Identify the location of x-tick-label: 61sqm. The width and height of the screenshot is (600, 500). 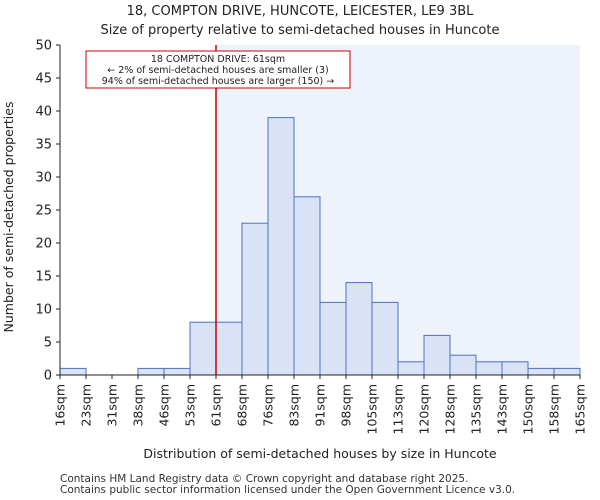
(216, 405).